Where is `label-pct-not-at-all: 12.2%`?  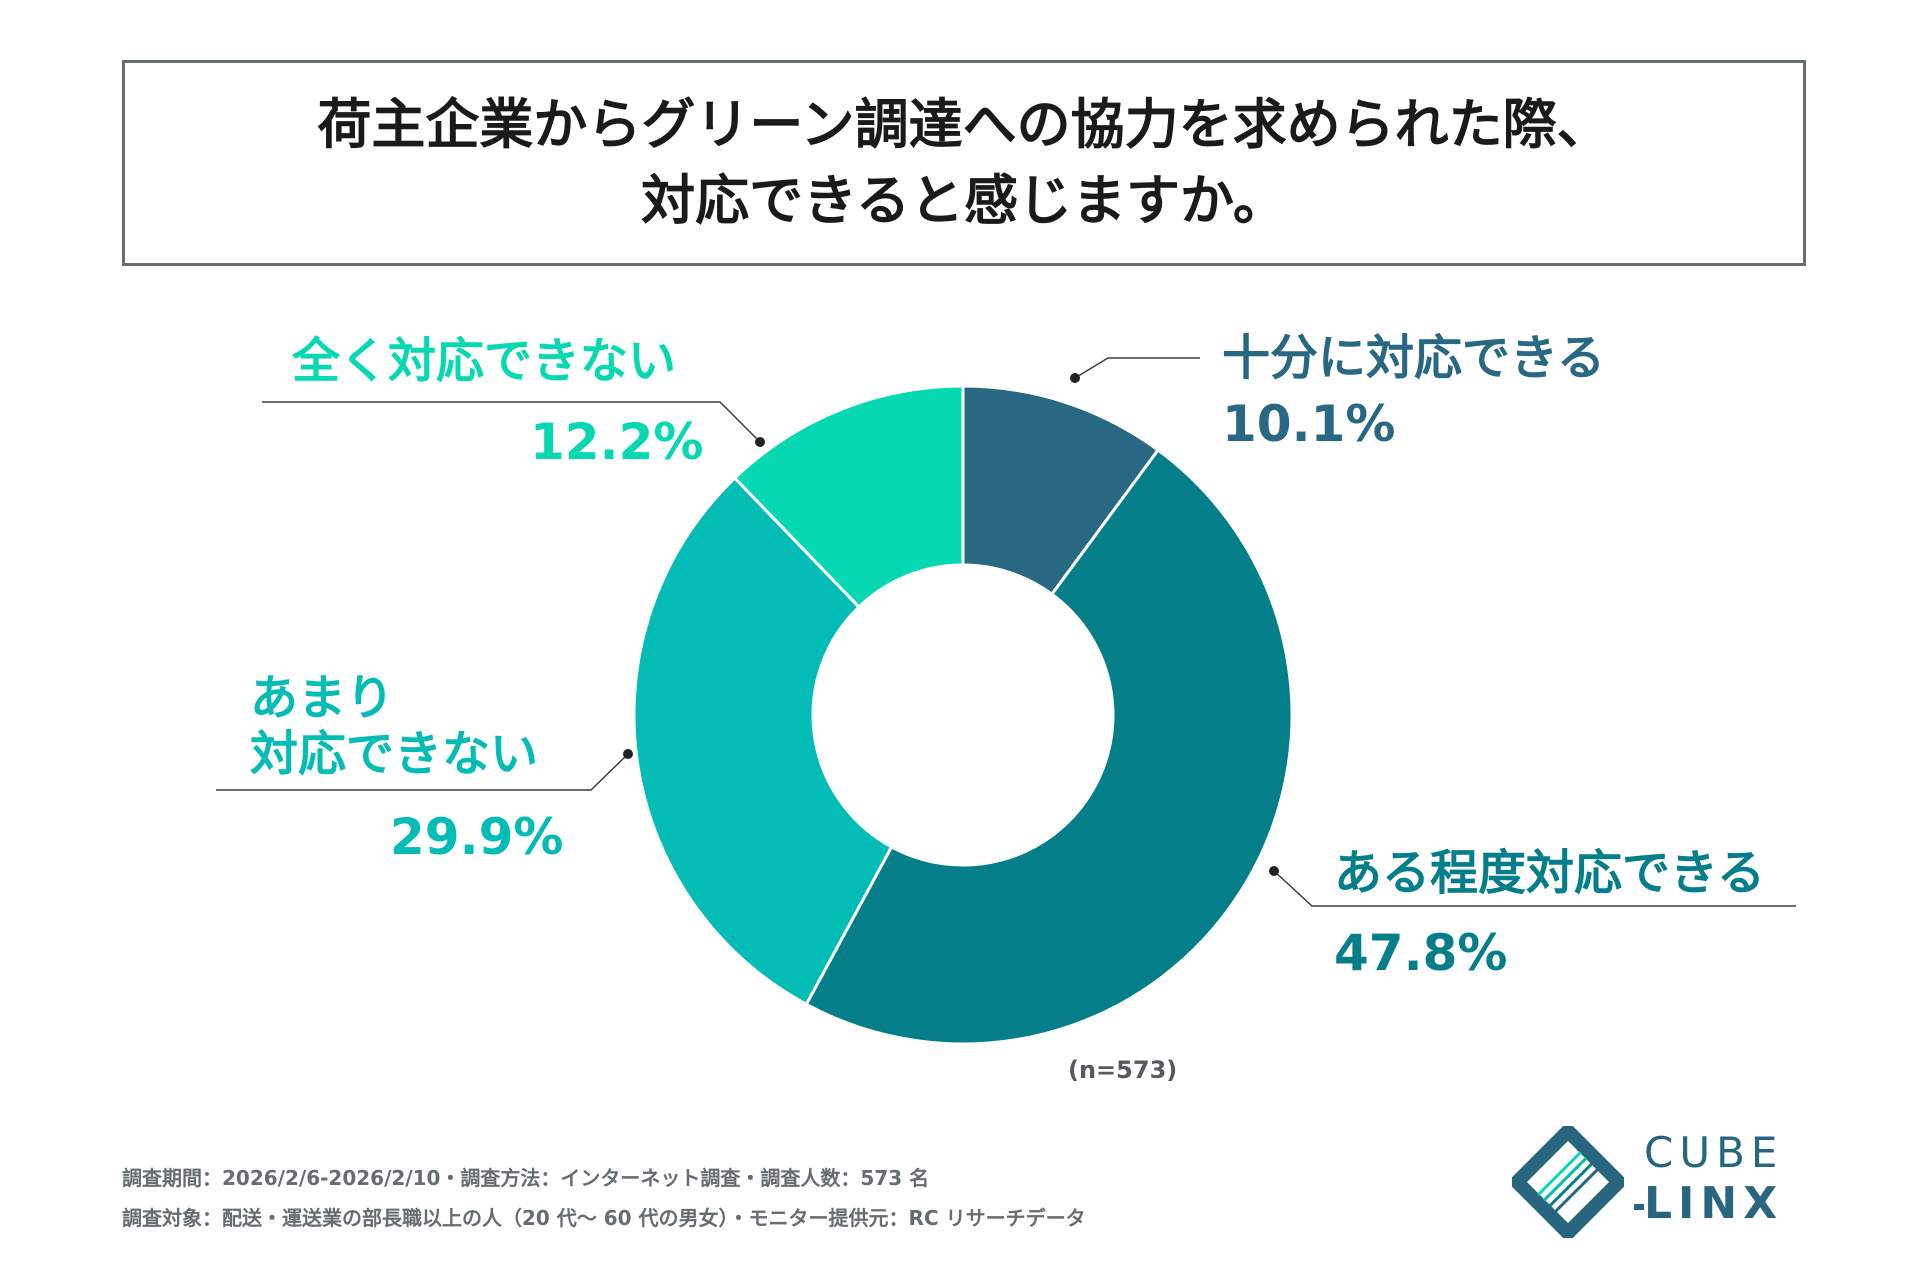
label-pct-not-at-all: 12.2% is located at coordinates (617, 442).